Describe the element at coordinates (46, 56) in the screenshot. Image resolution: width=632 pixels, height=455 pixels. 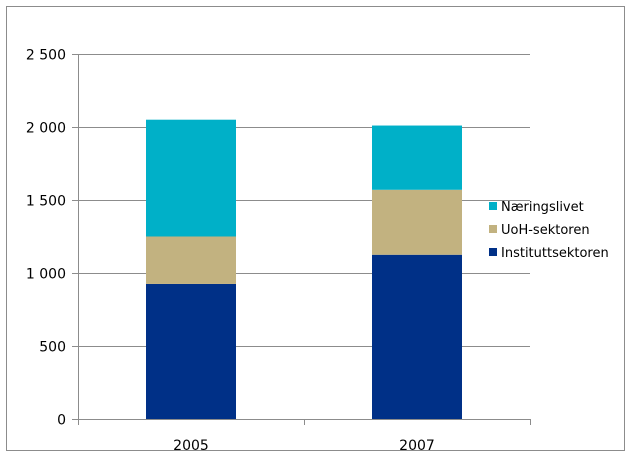
I see `y-tick-label: 2 500` at that location.